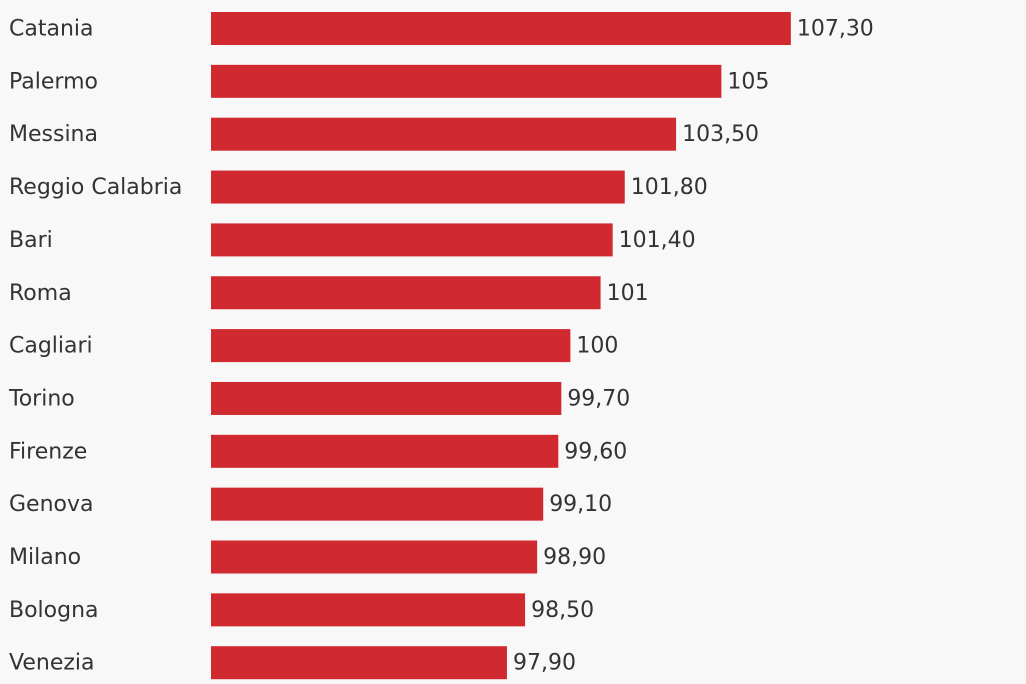 The image size is (1026, 684). Describe the element at coordinates (562, 610) in the screenshot. I see `value-label: 98,50` at that location.